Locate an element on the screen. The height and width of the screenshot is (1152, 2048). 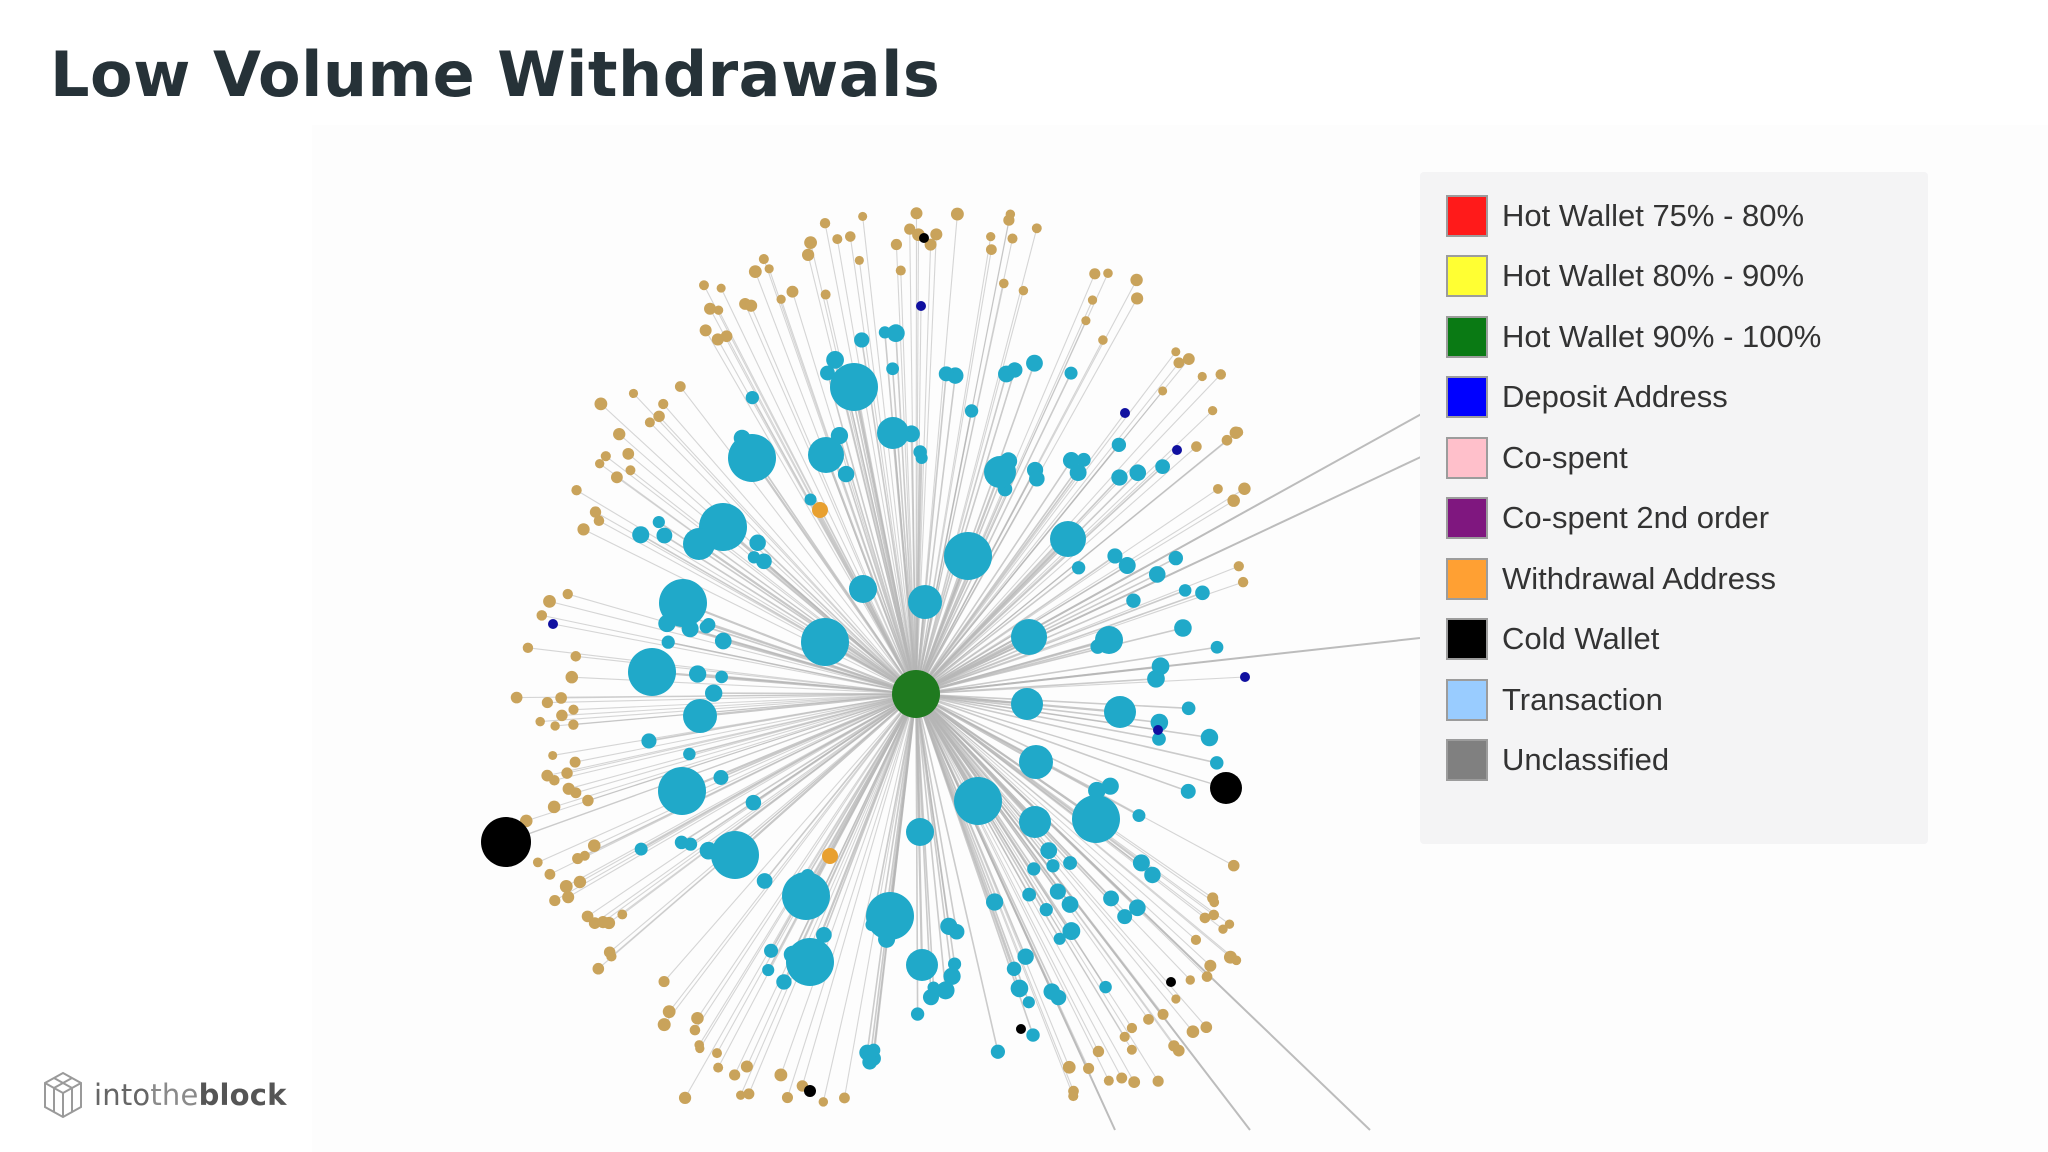
legend-label: Transaction is located at coordinates (1582, 699).